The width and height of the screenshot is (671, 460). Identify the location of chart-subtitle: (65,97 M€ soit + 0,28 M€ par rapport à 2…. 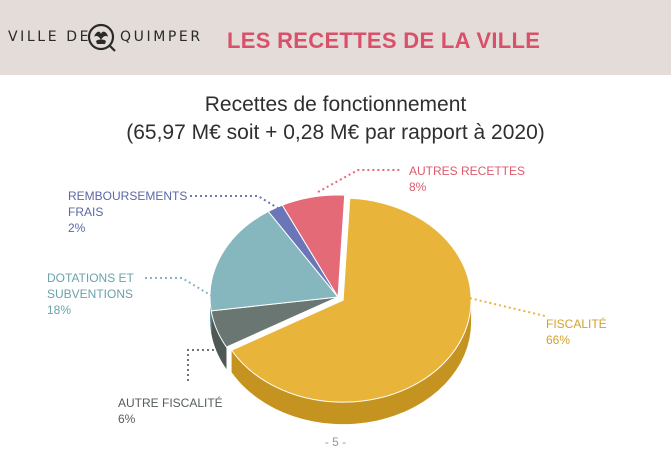
(335, 132).